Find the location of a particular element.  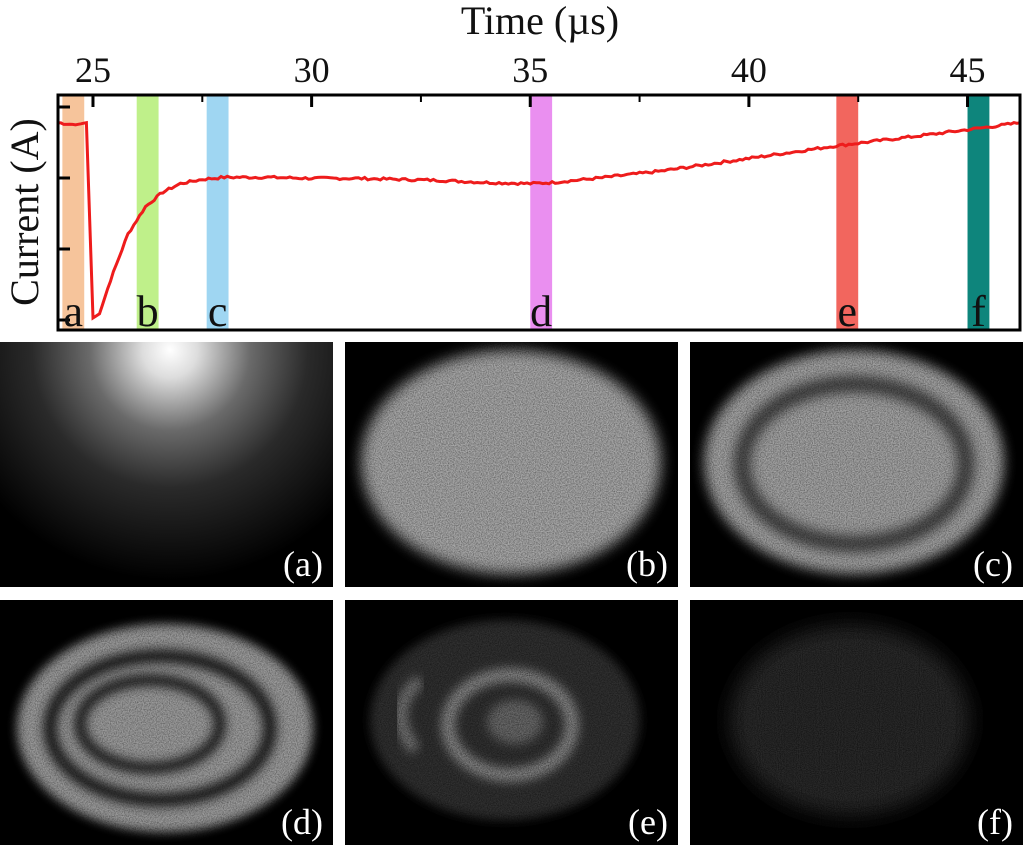

panel-d-image is located at coordinates (166, 722).